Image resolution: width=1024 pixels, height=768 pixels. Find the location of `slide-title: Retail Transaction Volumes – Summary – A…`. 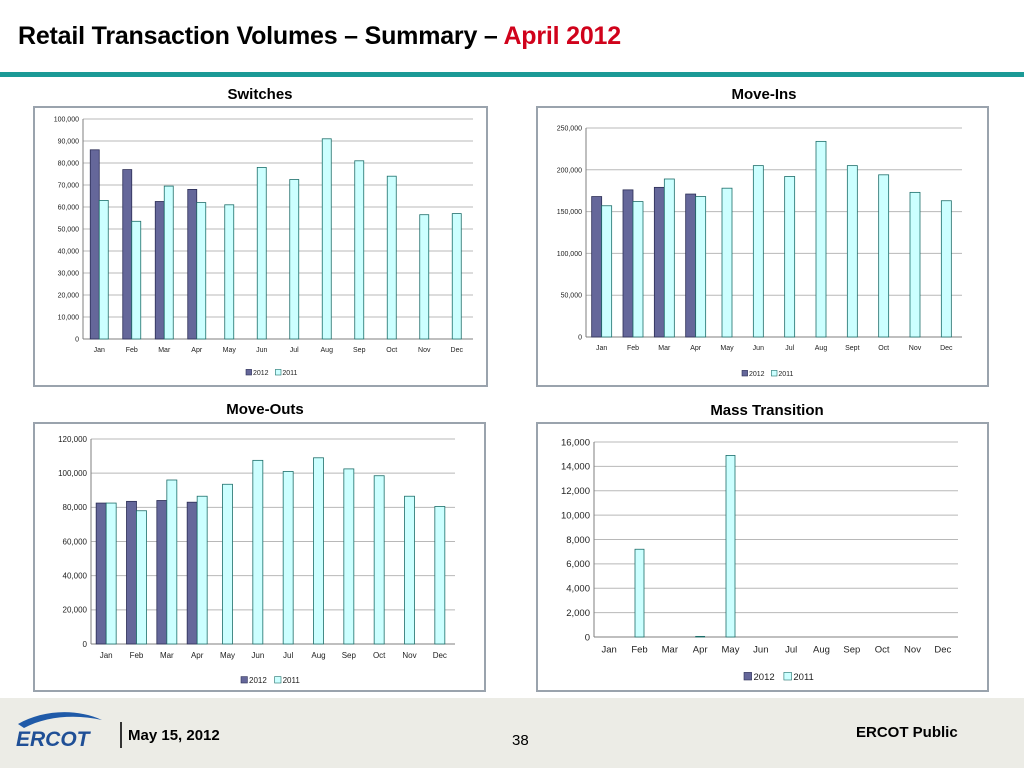

slide-title: Retail Transaction Volumes – Summary – A… is located at coordinates (319, 36).